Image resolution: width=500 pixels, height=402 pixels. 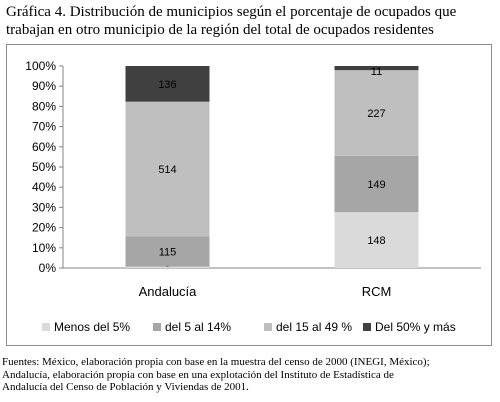 I want to click on y-tick-label: 10%, so click(x=44, y=248).